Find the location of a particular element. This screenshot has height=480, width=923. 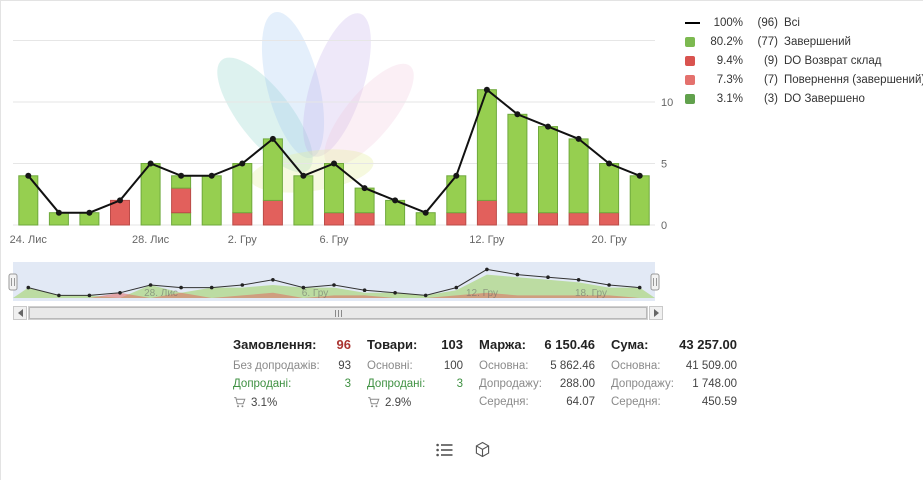

scrollbar-right-arrow is located at coordinates (656, 313).